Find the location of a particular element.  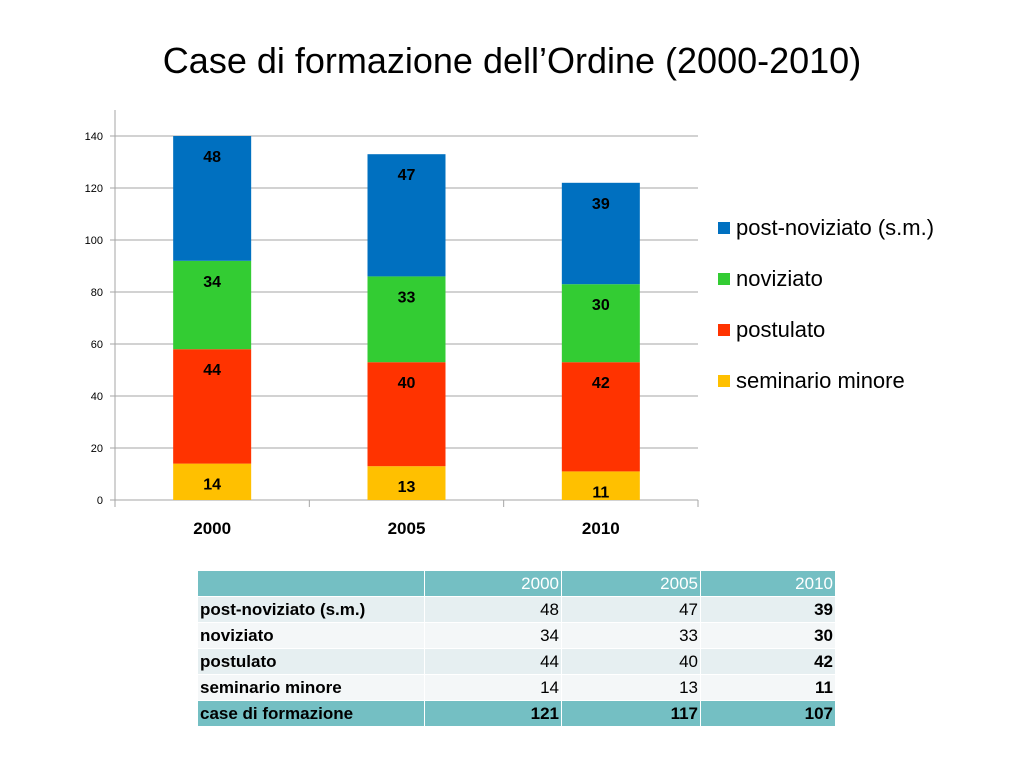

row-label: noviziato is located at coordinates (311, 635).